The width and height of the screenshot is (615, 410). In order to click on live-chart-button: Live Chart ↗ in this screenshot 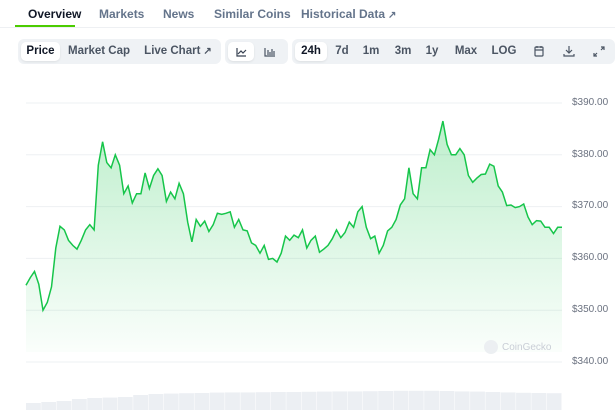, I will do `click(178, 51)`.